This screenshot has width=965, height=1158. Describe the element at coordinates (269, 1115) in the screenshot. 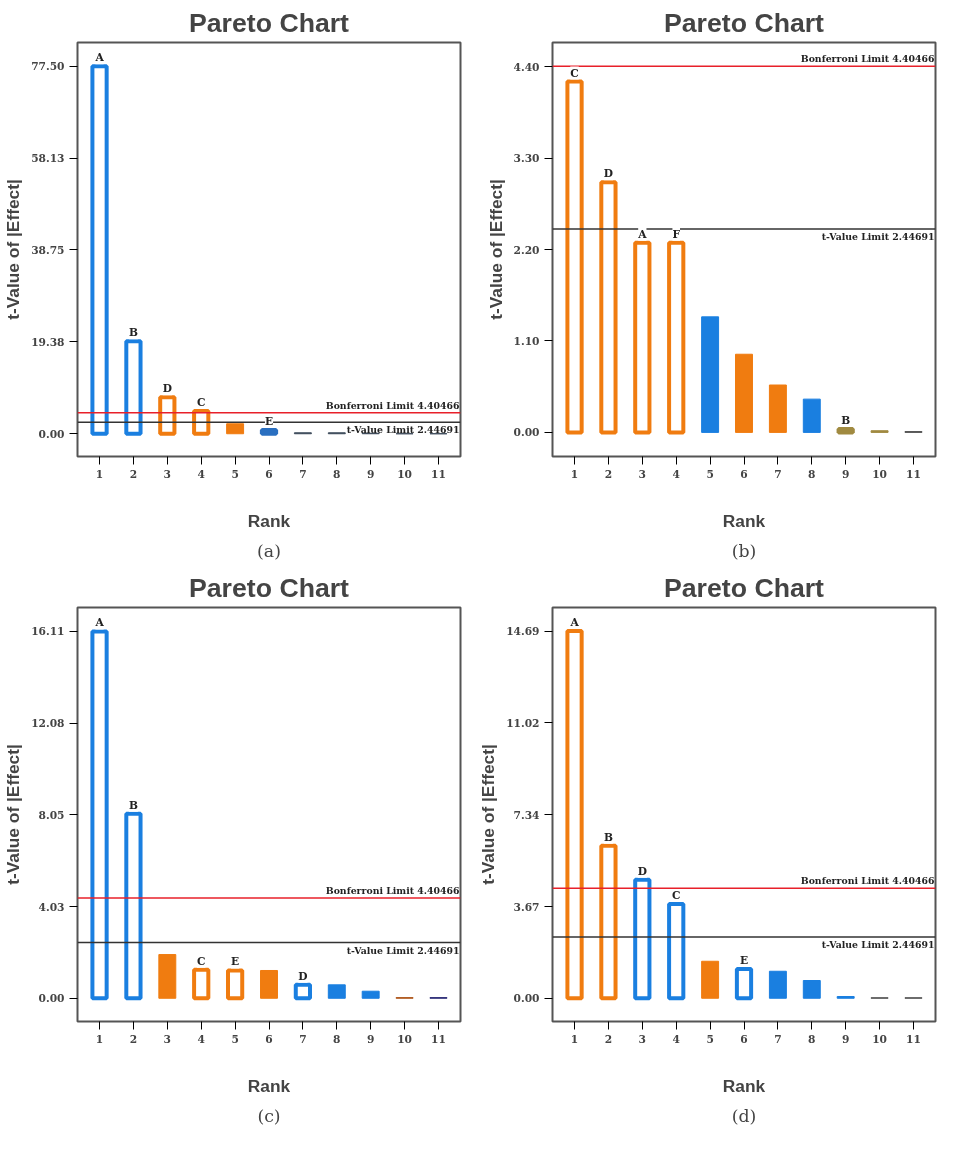

I see `text: (c)` at that location.